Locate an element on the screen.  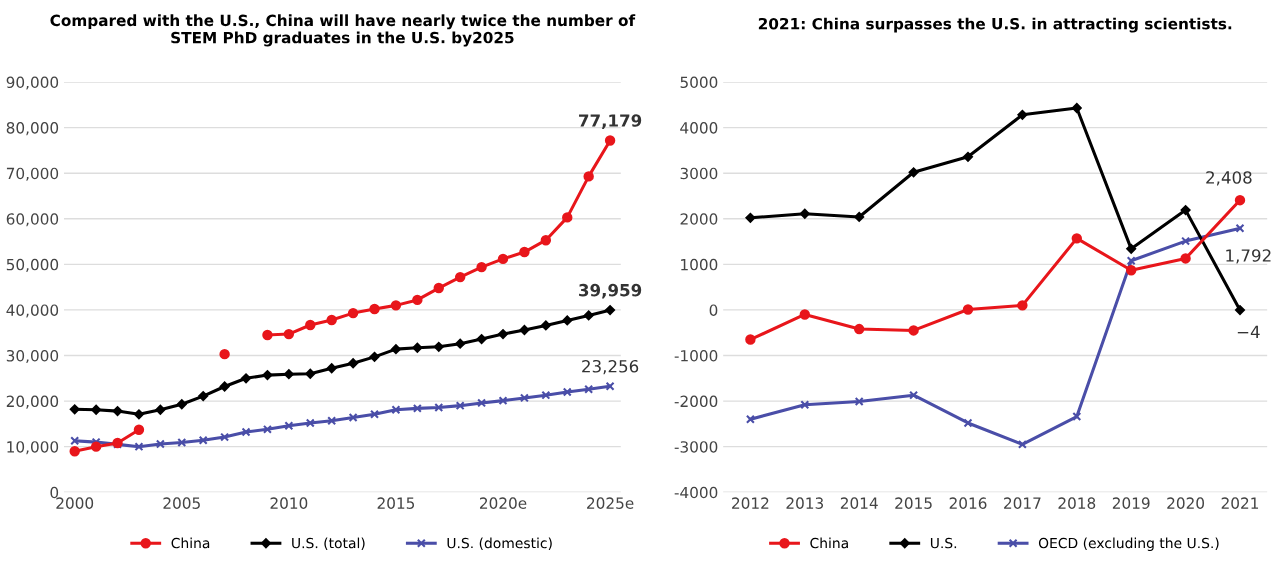
x-tick-label: 2020e is located at coordinates (503, 503).